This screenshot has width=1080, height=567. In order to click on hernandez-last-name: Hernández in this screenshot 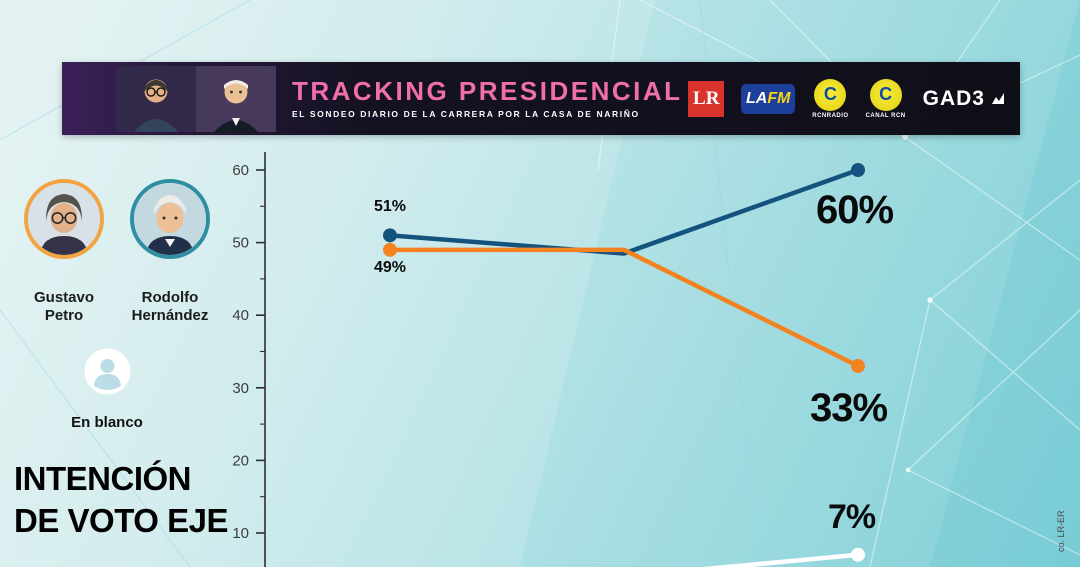, I will do `click(170, 315)`.